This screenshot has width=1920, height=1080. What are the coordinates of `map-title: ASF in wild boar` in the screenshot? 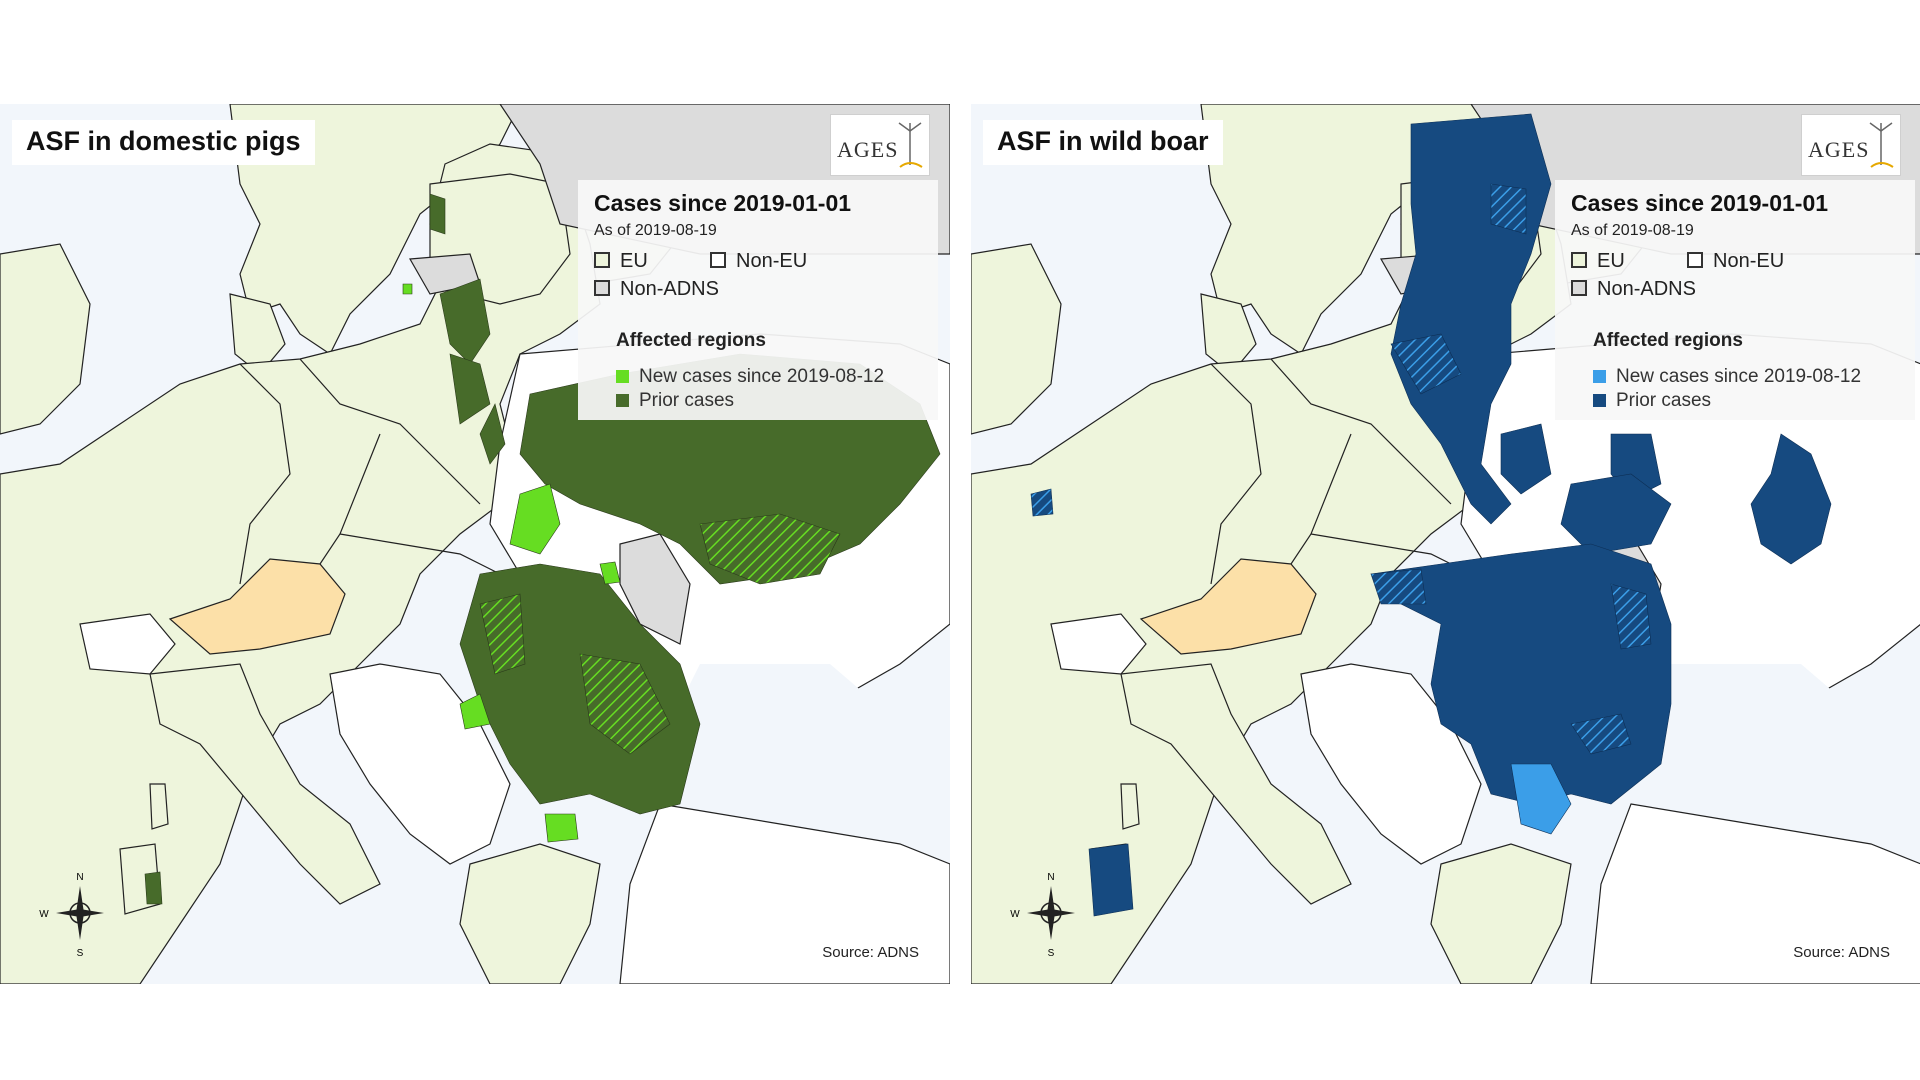 It's located at (1103, 142).